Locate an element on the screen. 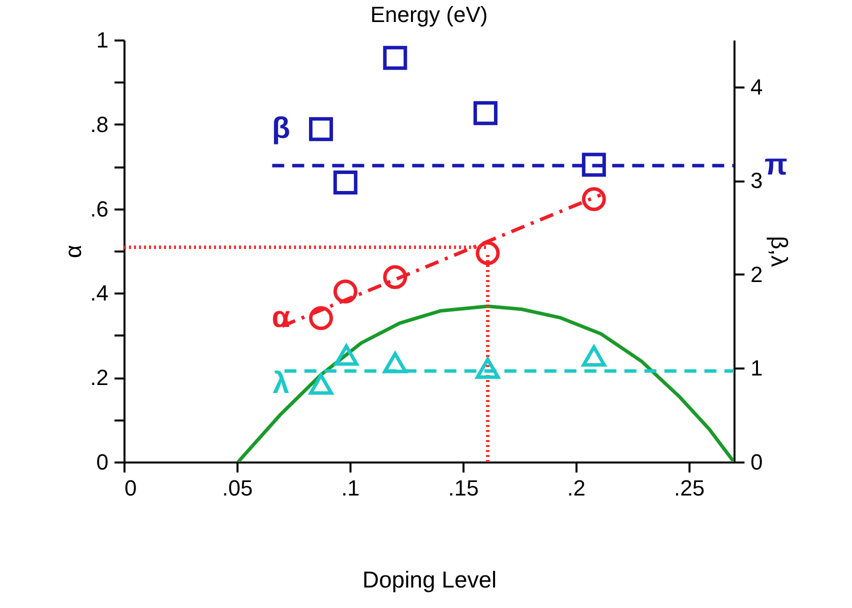  y2-tick-label: 1 is located at coordinates (756, 368).